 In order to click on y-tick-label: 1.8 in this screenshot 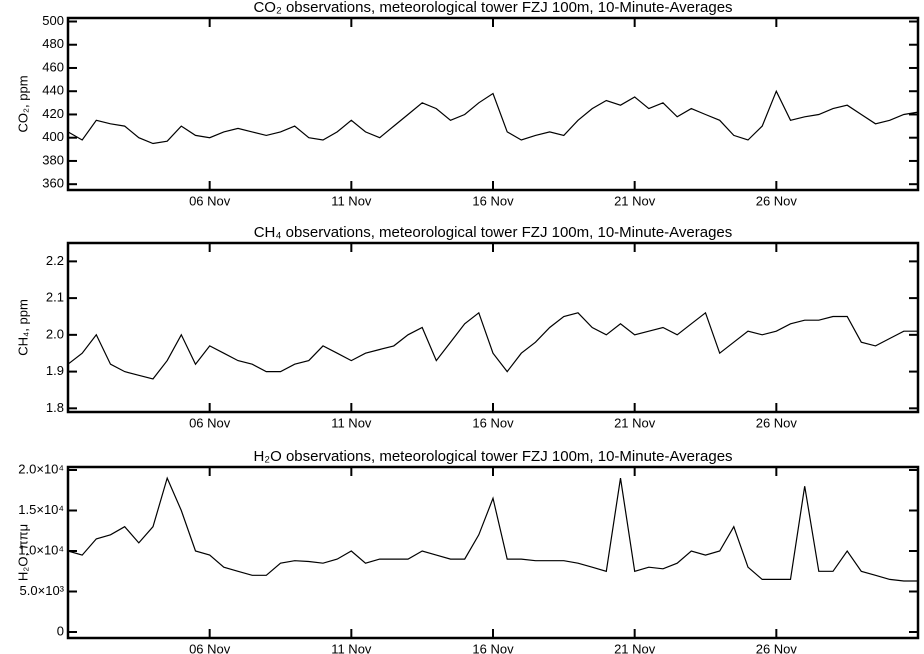, I will do `click(55, 407)`.